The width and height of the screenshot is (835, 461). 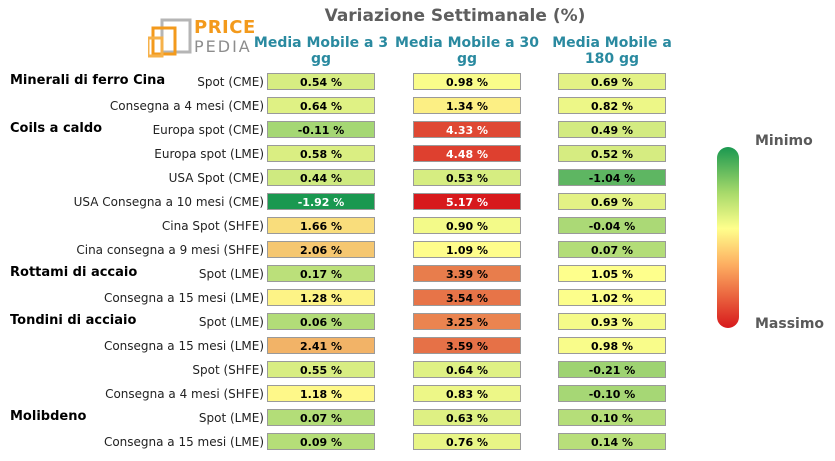 I want to click on logo-mark-icon, so click(x=170, y=38).